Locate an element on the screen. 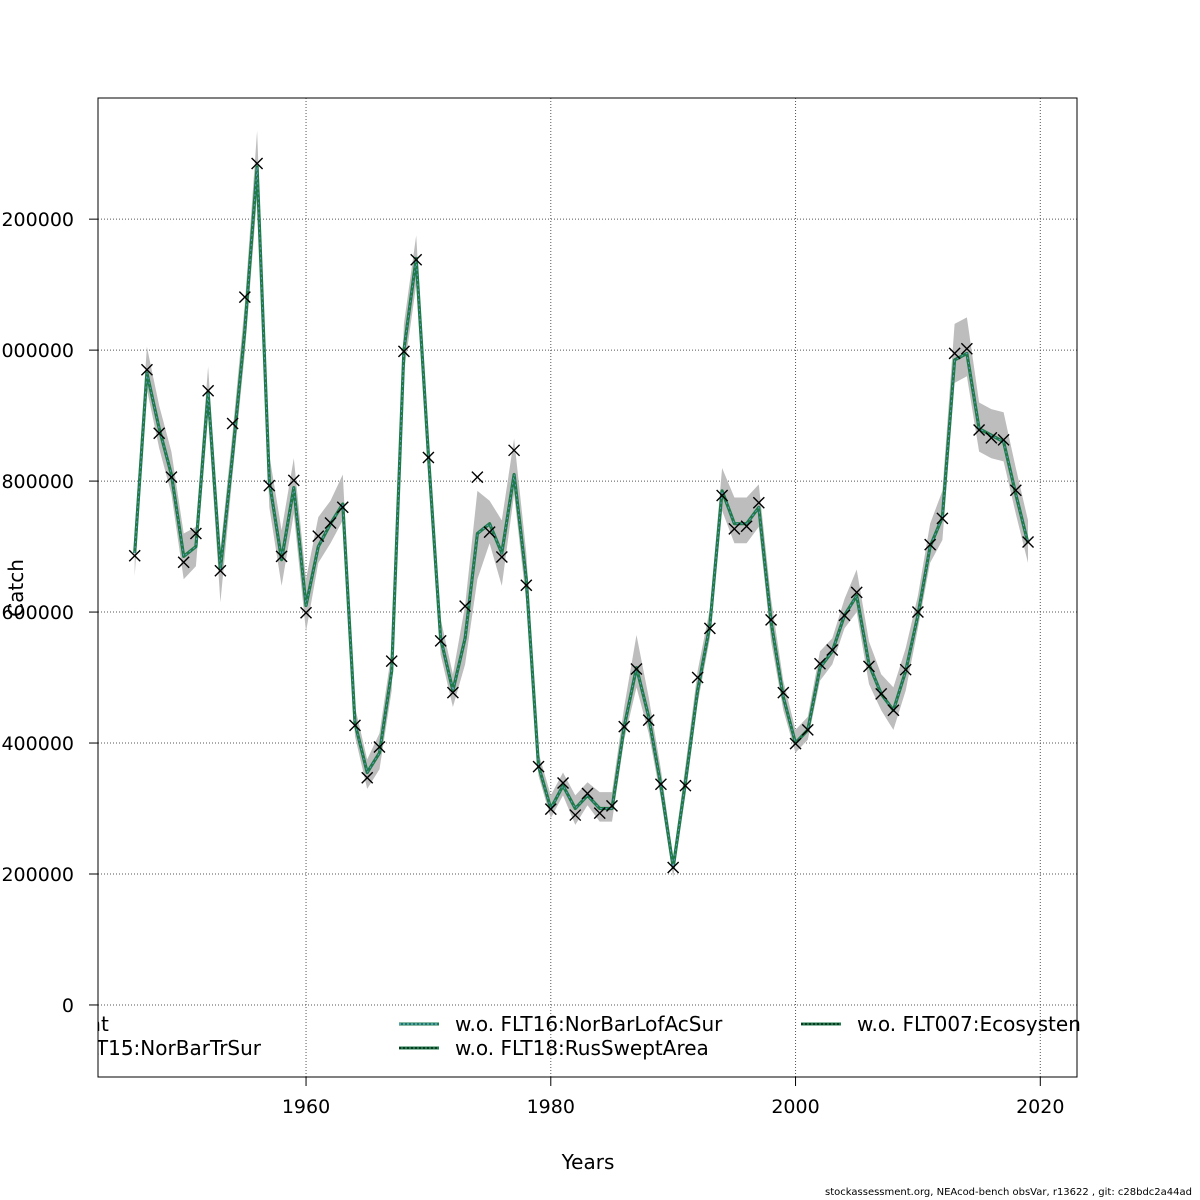  x-tick-label: 2000 is located at coordinates (795, 1107).